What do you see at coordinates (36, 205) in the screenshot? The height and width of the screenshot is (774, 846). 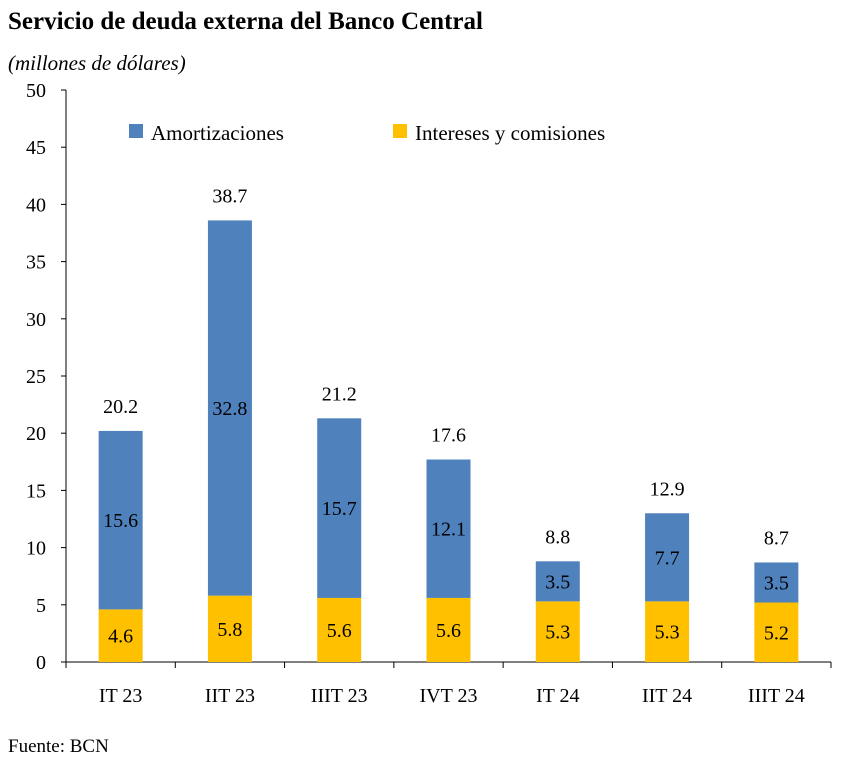 I see `y-tick-label: 40` at bounding box center [36, 205].